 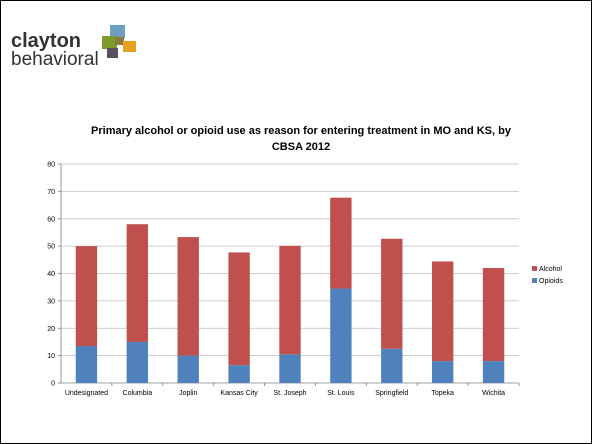 What do you see at coordinates (392, 293) in the screenshot?
I see `bar-alcohol-springfield` at bounding box center [392, 293].